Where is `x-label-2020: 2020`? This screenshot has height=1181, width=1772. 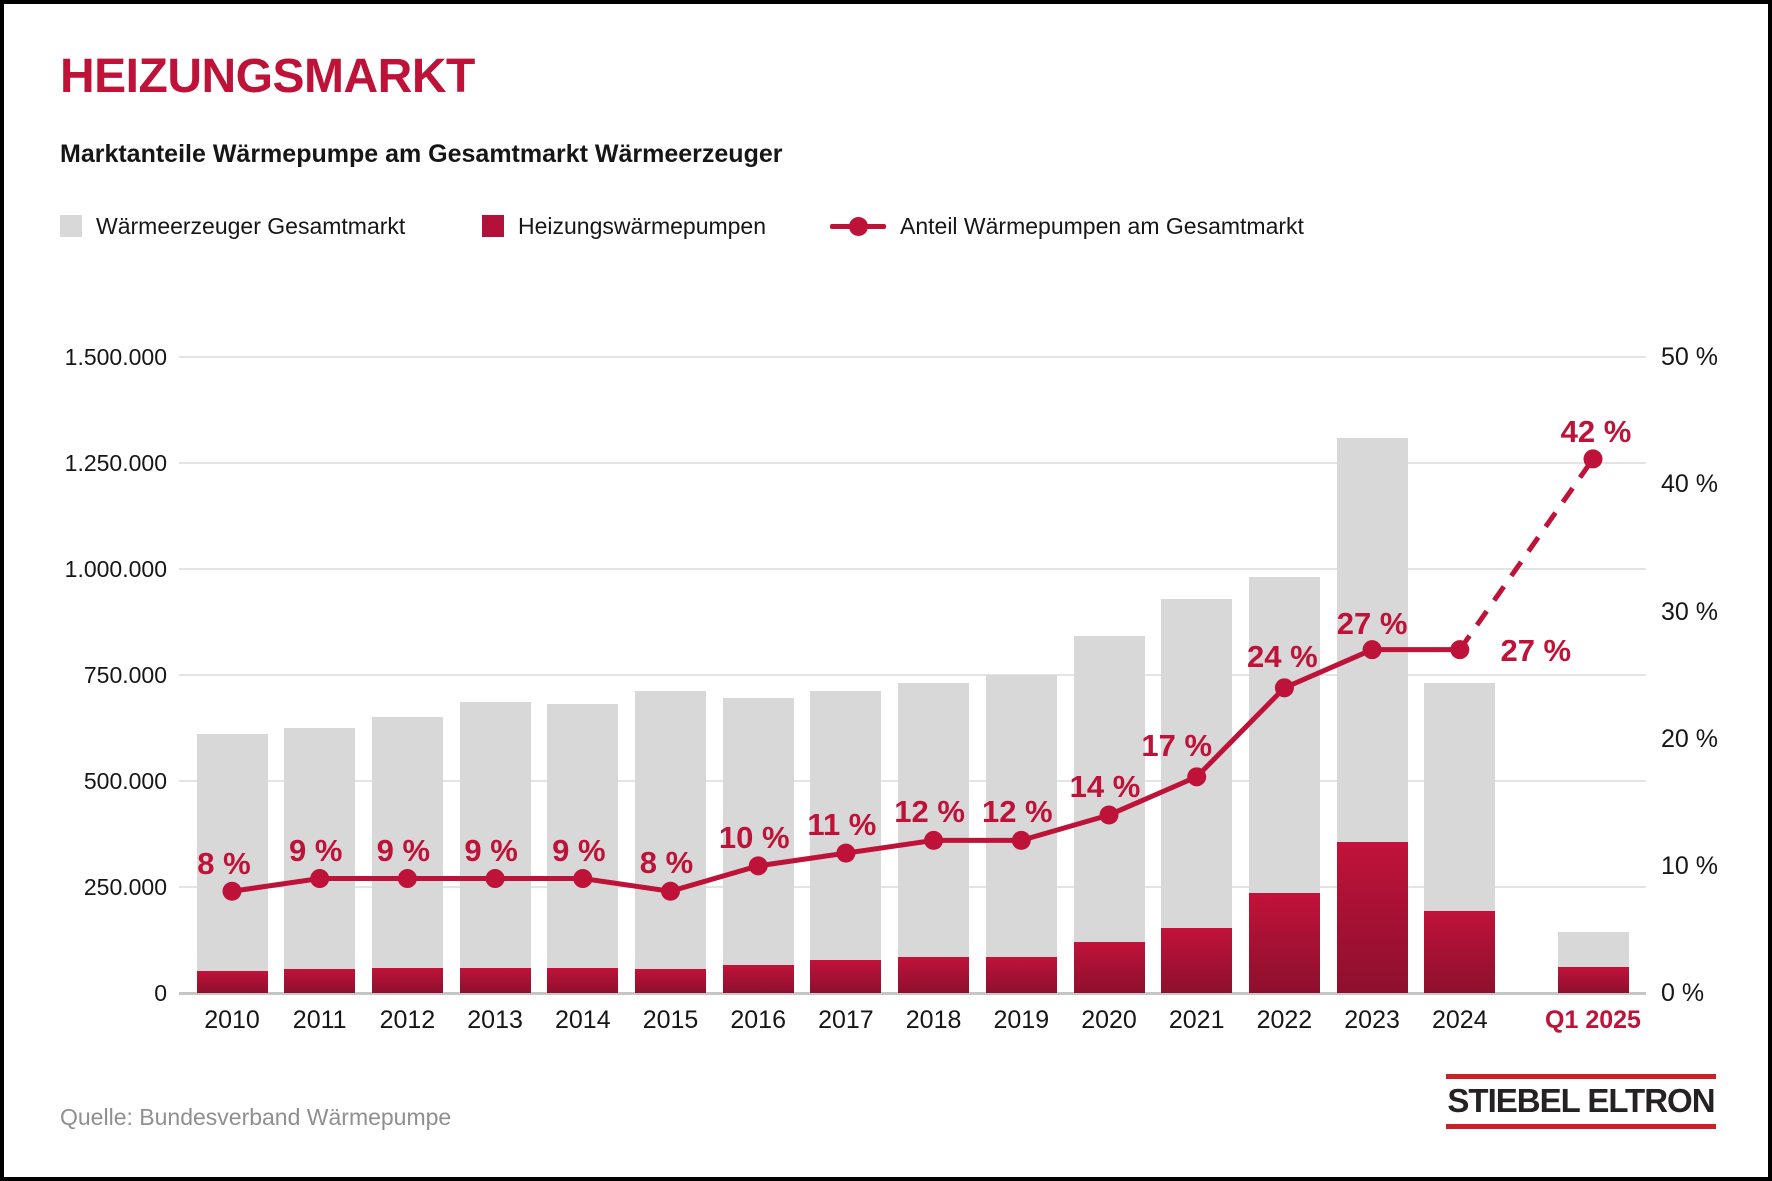 x-label-2020: 2020 is located at coordinates (1109, 1020).